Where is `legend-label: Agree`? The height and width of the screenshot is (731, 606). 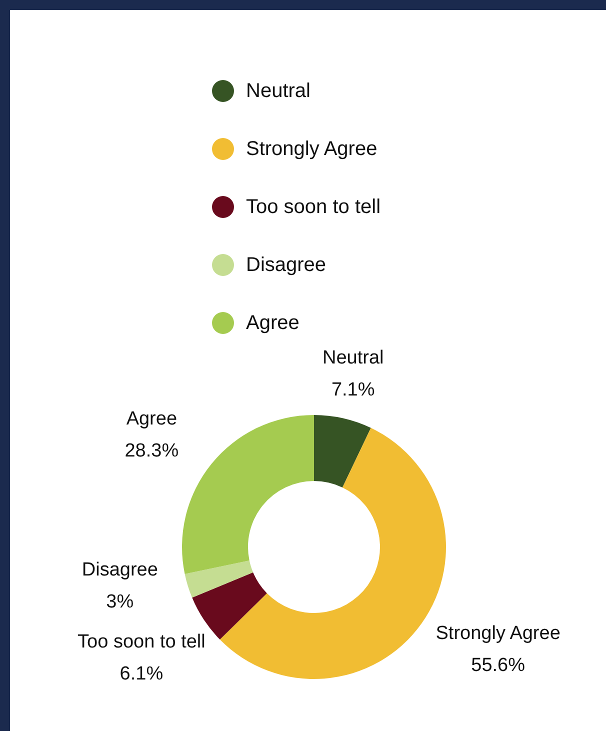 legend-label: Agree is located at coordinates (273, 323).